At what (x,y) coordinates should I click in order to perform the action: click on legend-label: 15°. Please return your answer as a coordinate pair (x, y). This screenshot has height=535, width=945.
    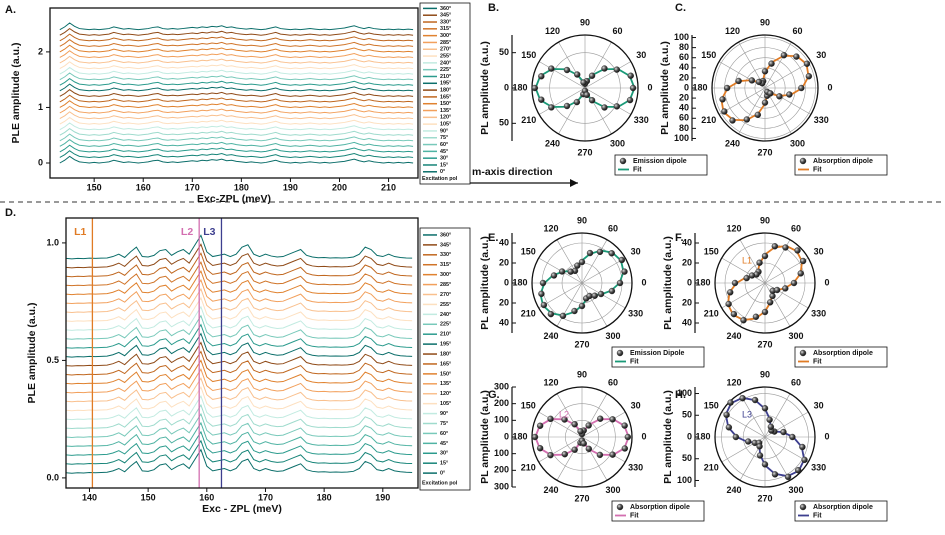
    Looking at the image, I should click on (444, 464).